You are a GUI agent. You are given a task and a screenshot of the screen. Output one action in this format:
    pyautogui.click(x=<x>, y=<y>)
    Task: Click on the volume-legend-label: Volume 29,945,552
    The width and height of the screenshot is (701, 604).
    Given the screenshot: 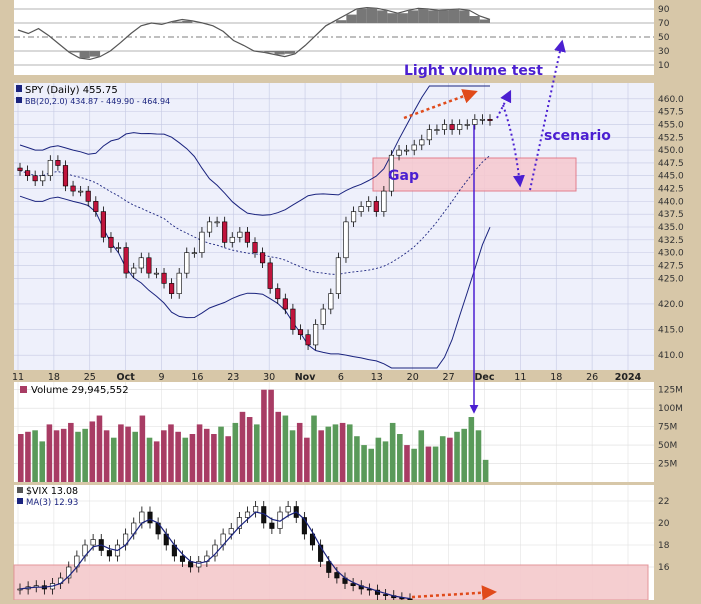 What is the action you would take?
    pyautogui.click(x=80, y=390)
    